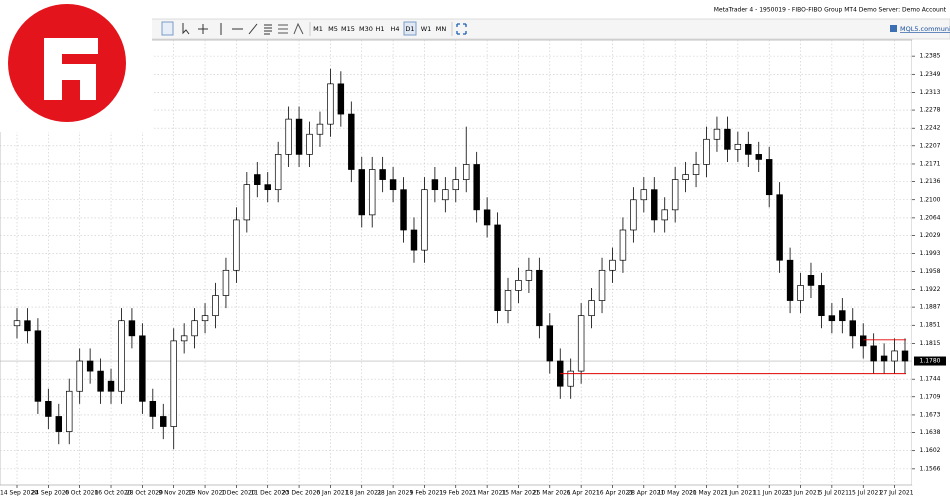 This screenshot has width=950, height=500. I want to click on timeframe-button: H4, so click(394, 29).